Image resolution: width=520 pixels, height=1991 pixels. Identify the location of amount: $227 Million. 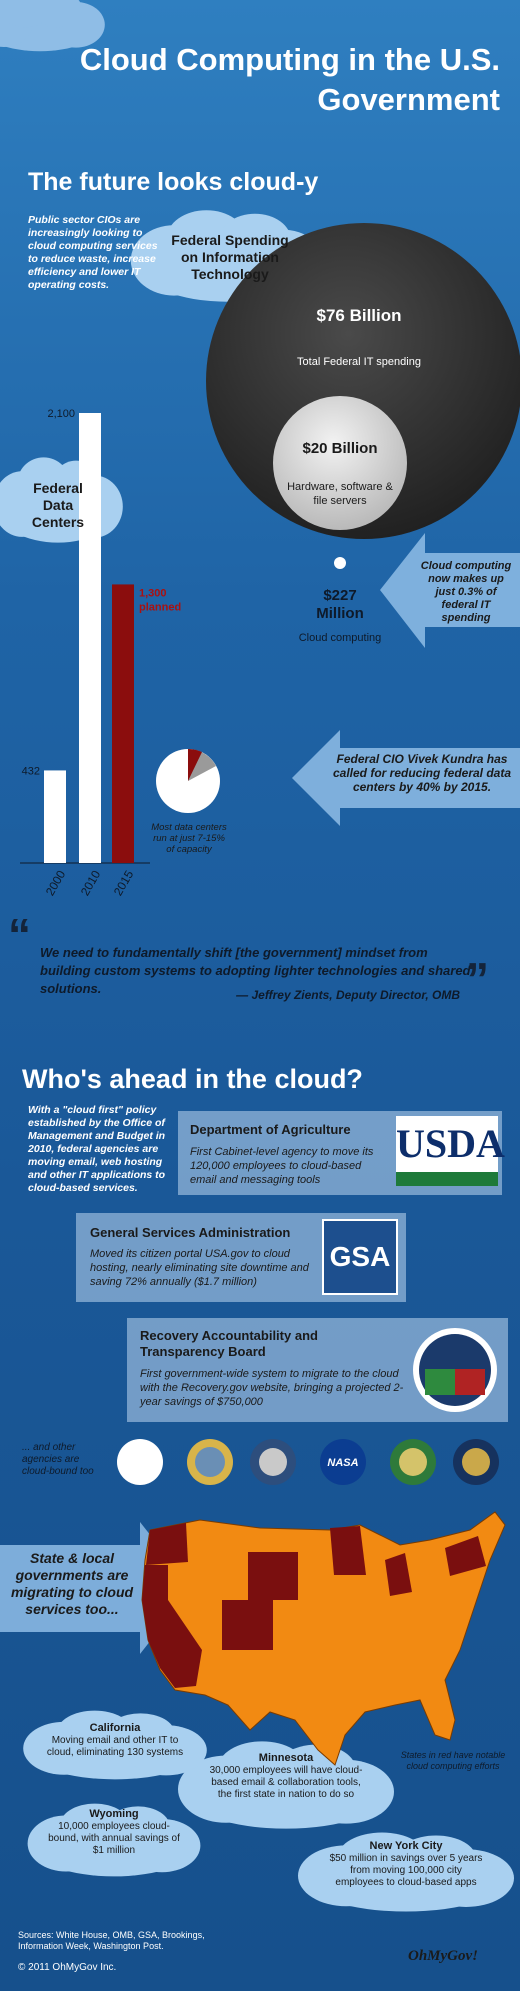
(340, 604).